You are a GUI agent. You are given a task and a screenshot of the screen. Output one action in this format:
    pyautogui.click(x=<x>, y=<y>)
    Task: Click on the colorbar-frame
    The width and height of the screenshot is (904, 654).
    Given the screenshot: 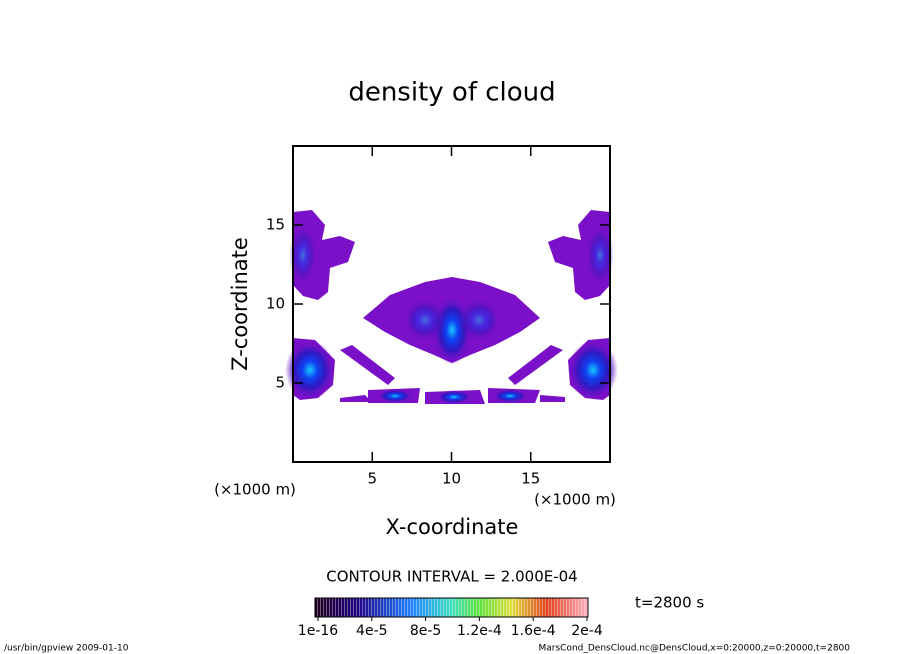 What is the action you would take?
    pyautogui.click(x=451, y=607)
    